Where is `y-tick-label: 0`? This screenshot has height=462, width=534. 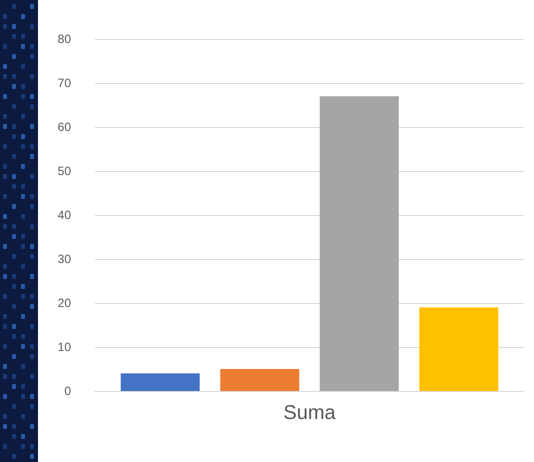 y-tick-label: 0 is located at coordinates (68, 391).